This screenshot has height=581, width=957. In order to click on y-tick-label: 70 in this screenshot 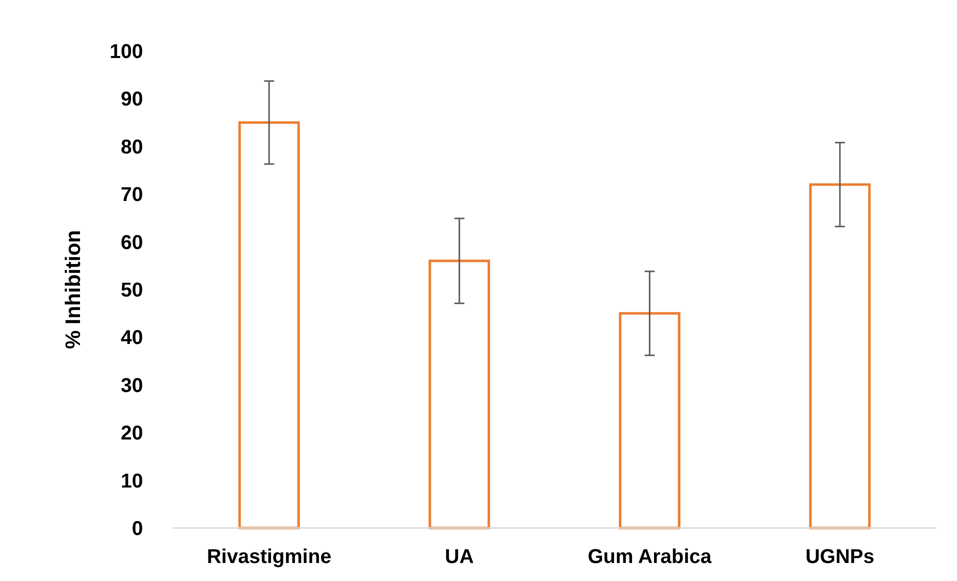, I will do `click(131, 195)`.